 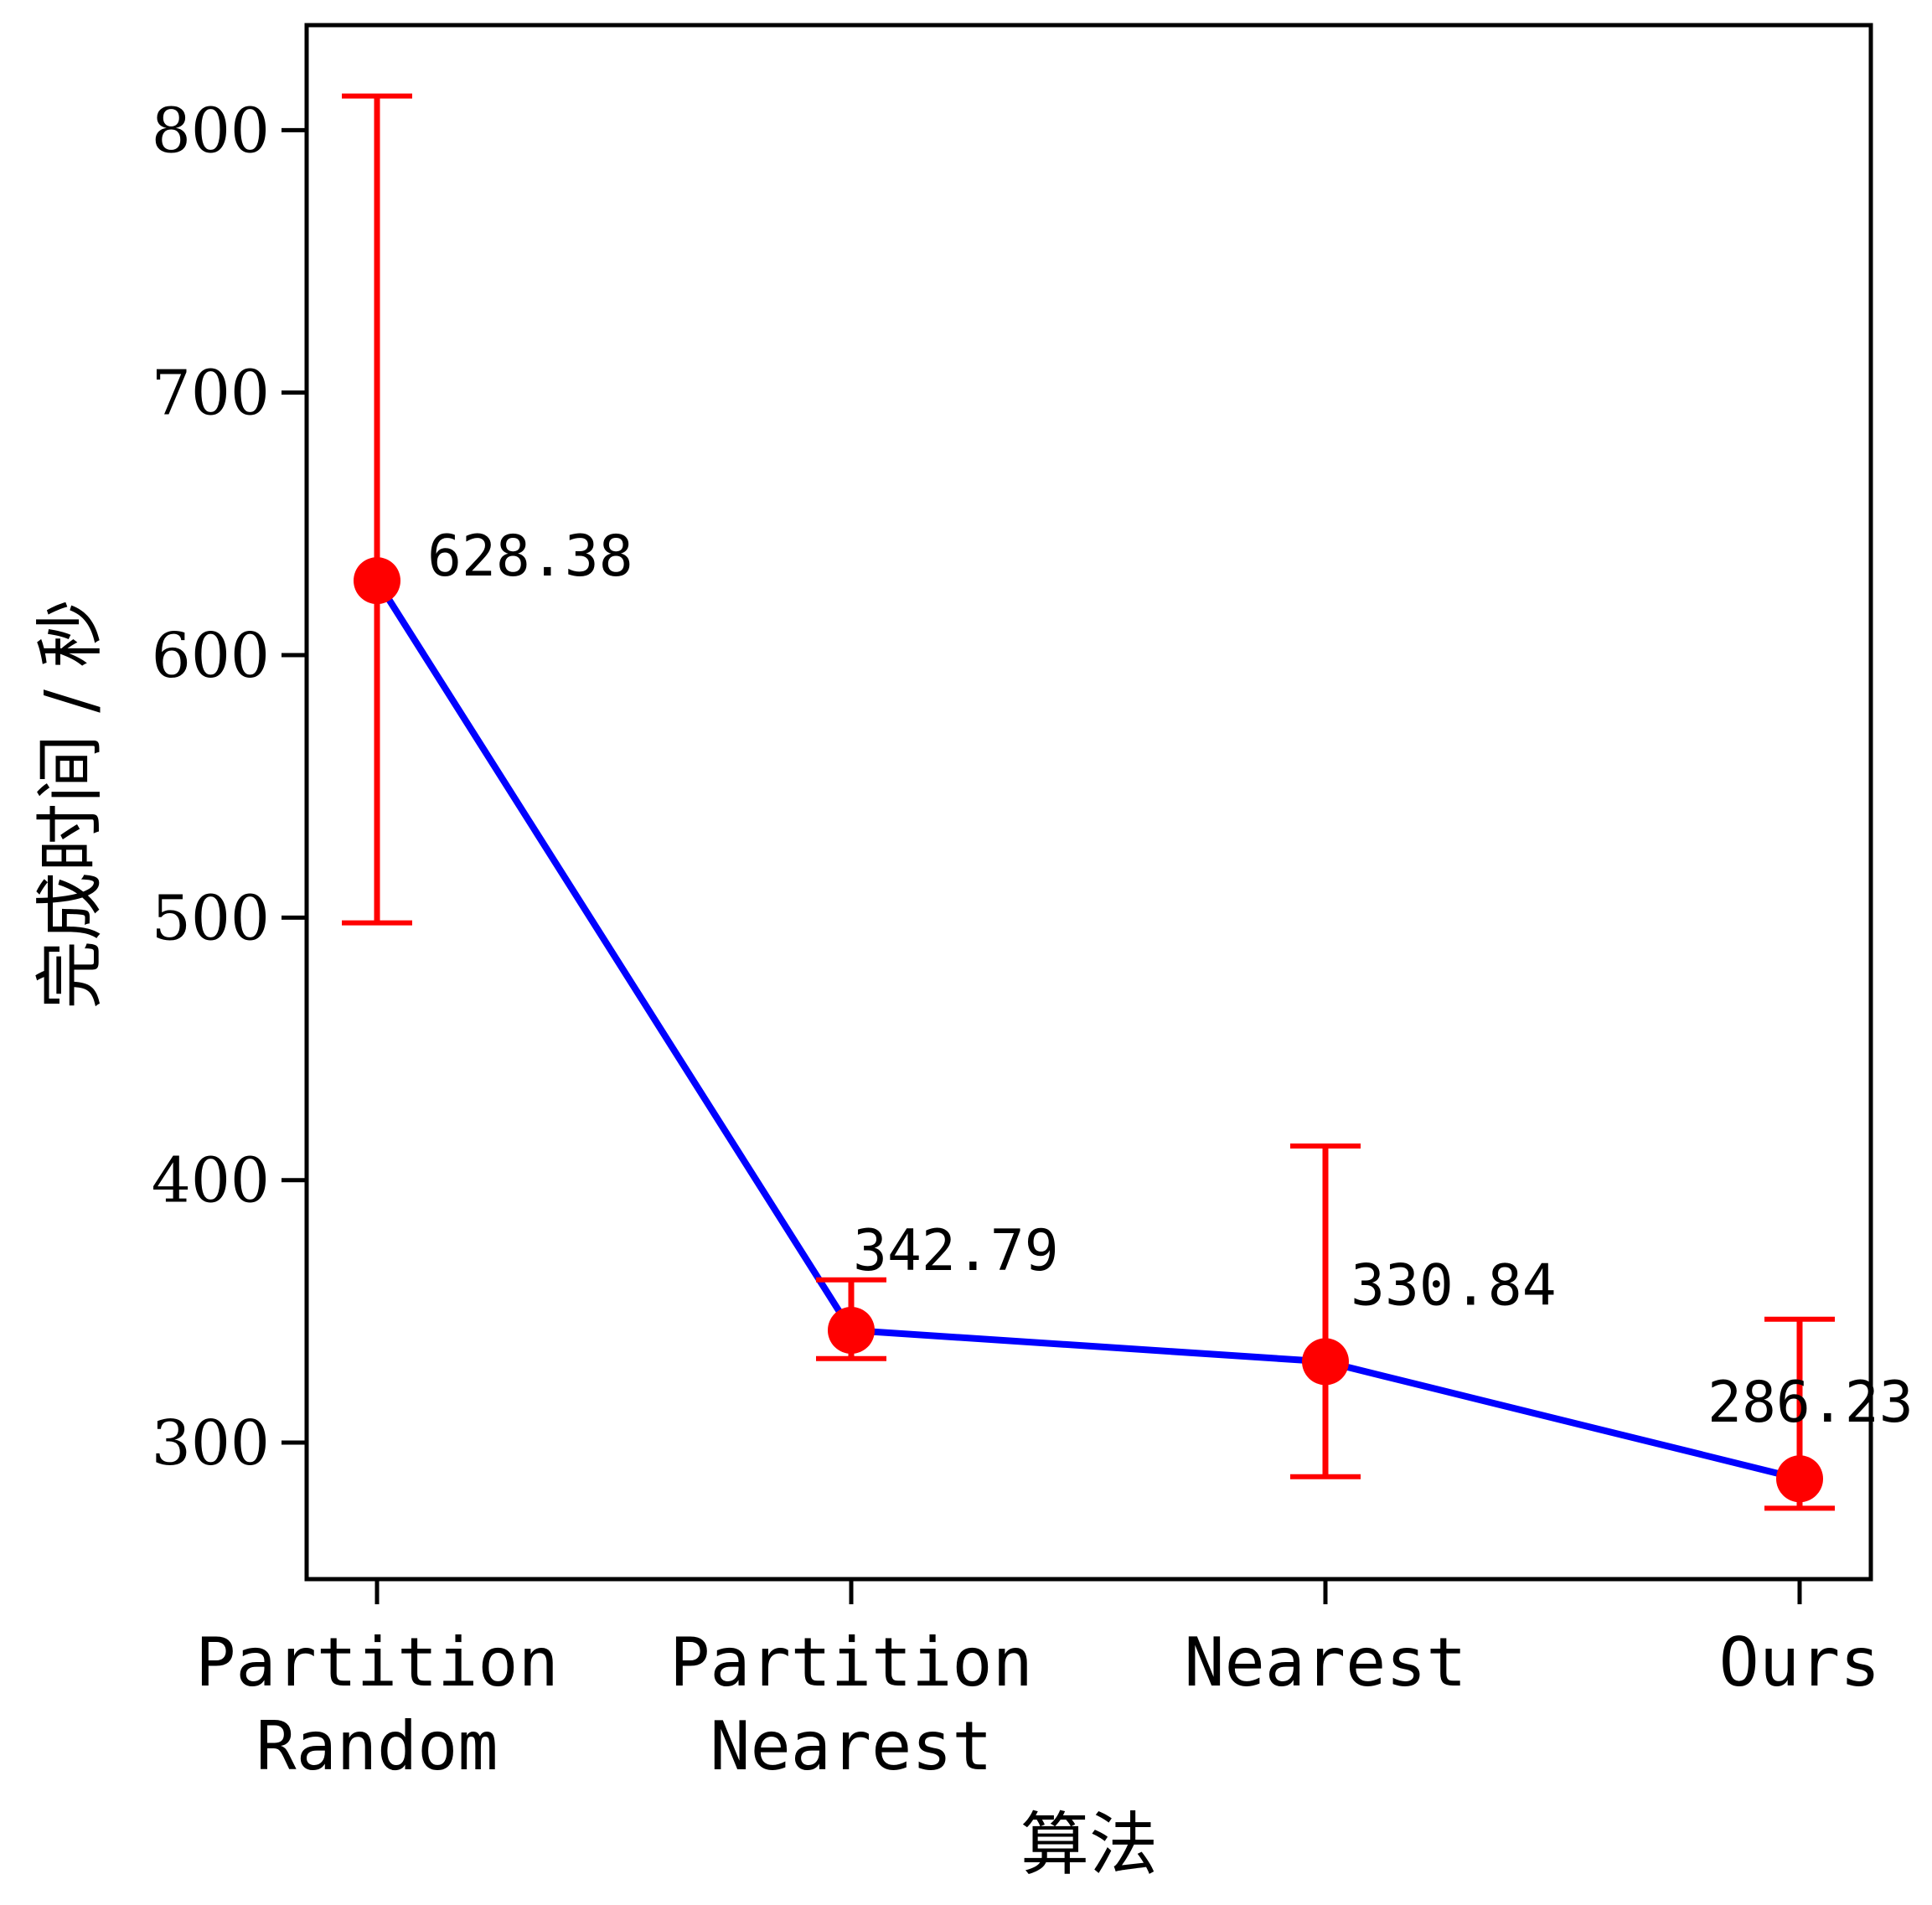 What do you see at coordinates (1800, 1662) in the screenshot?
I see `x-tick-label: Ours` at bounding box center [1800, 1662].